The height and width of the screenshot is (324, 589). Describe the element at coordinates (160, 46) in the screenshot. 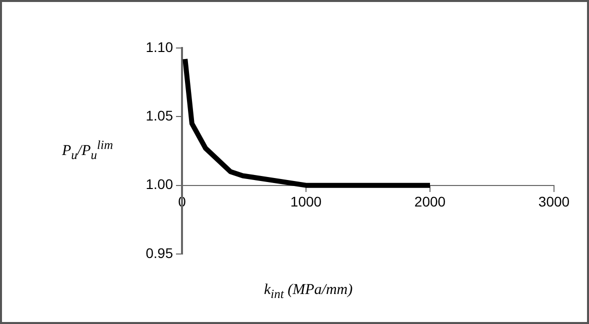

I see `y-tick-label: 1.10` at that location.